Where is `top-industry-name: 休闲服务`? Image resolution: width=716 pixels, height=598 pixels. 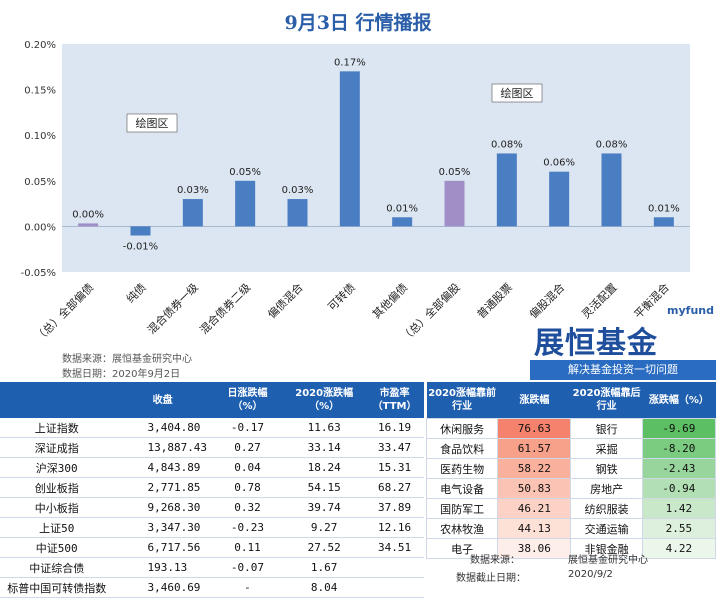 top-industry-name: 休闲服务 is located at coordinates (462, 428).